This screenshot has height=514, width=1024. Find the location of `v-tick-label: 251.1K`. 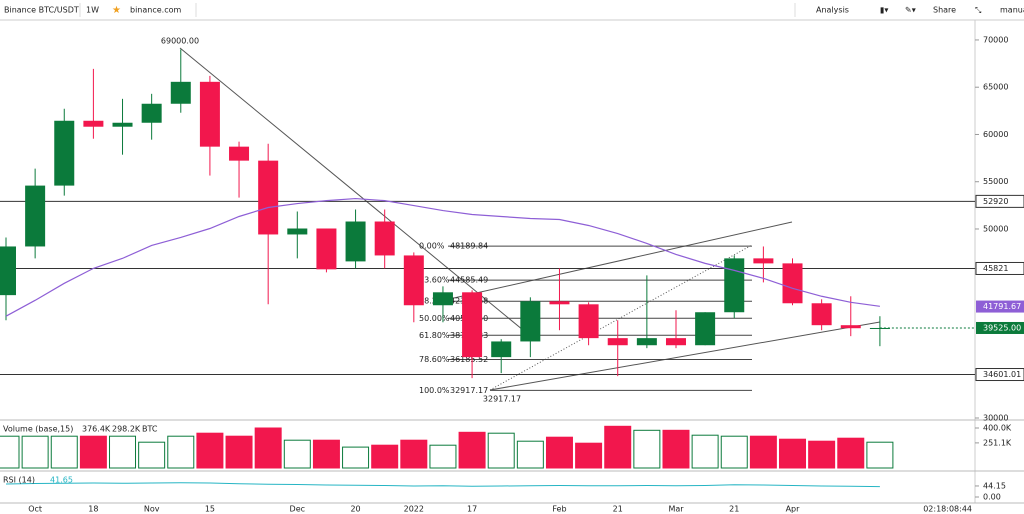

v-tick-label: 251.1K is located at coordinates (997, 442).